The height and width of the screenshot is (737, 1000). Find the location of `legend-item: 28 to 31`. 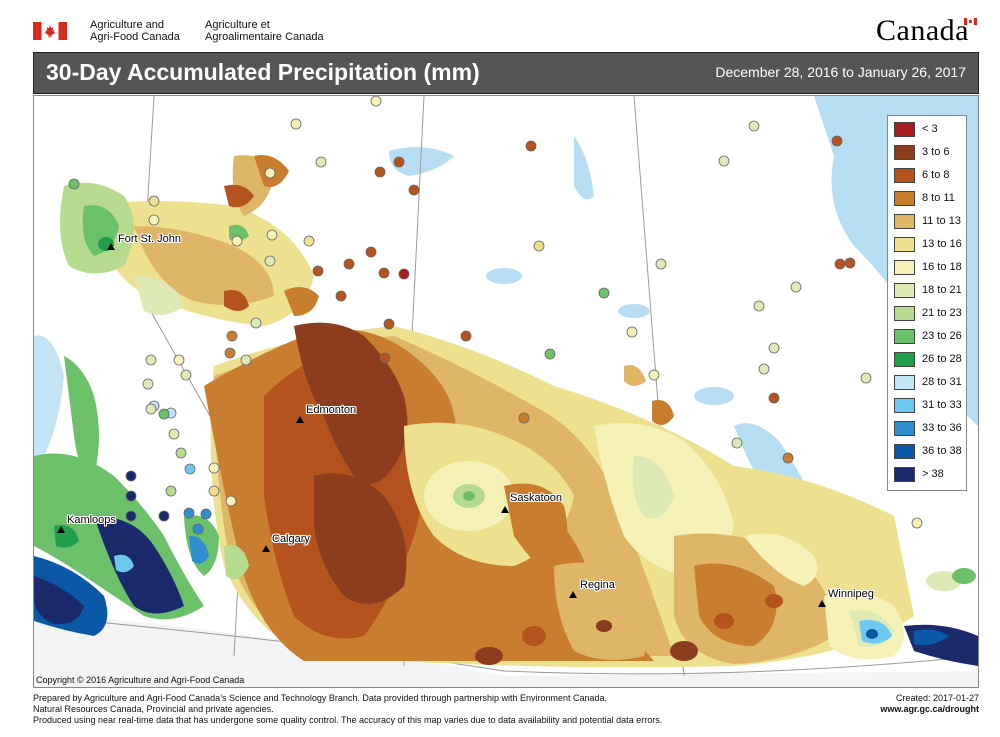

legend-item: 28 to 31 is located at coordinates (930, 383).